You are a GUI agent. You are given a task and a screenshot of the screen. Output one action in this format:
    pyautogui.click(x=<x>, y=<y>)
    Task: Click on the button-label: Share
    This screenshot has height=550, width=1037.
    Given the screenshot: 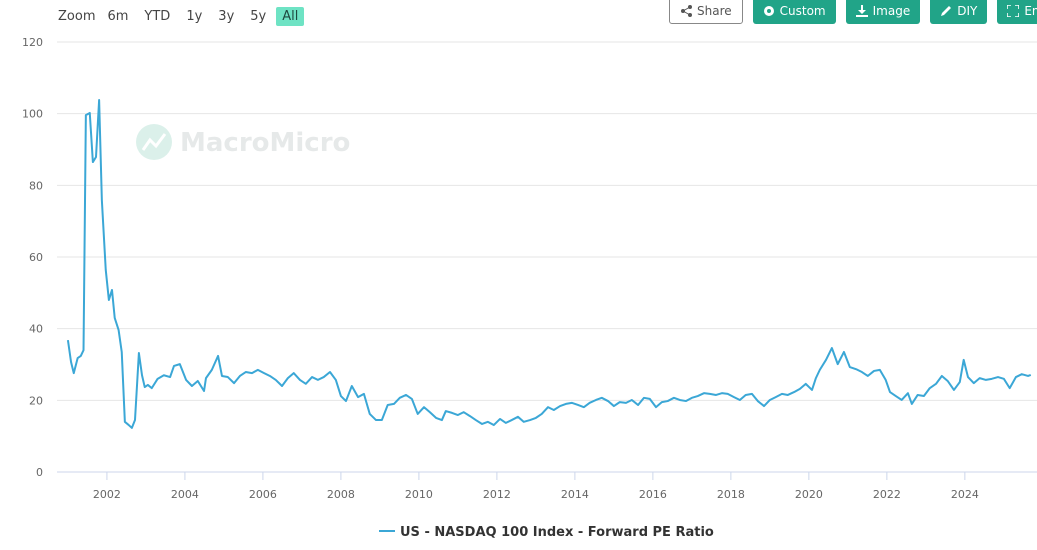 What is the action you would take?
    pyautogui.click(x=714, y=10)
    